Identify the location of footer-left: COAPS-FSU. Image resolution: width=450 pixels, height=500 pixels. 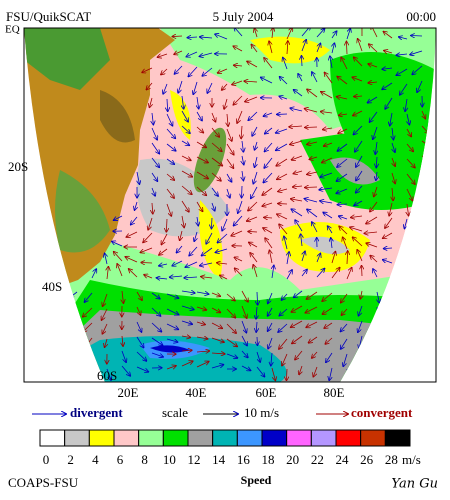
(43, 482).